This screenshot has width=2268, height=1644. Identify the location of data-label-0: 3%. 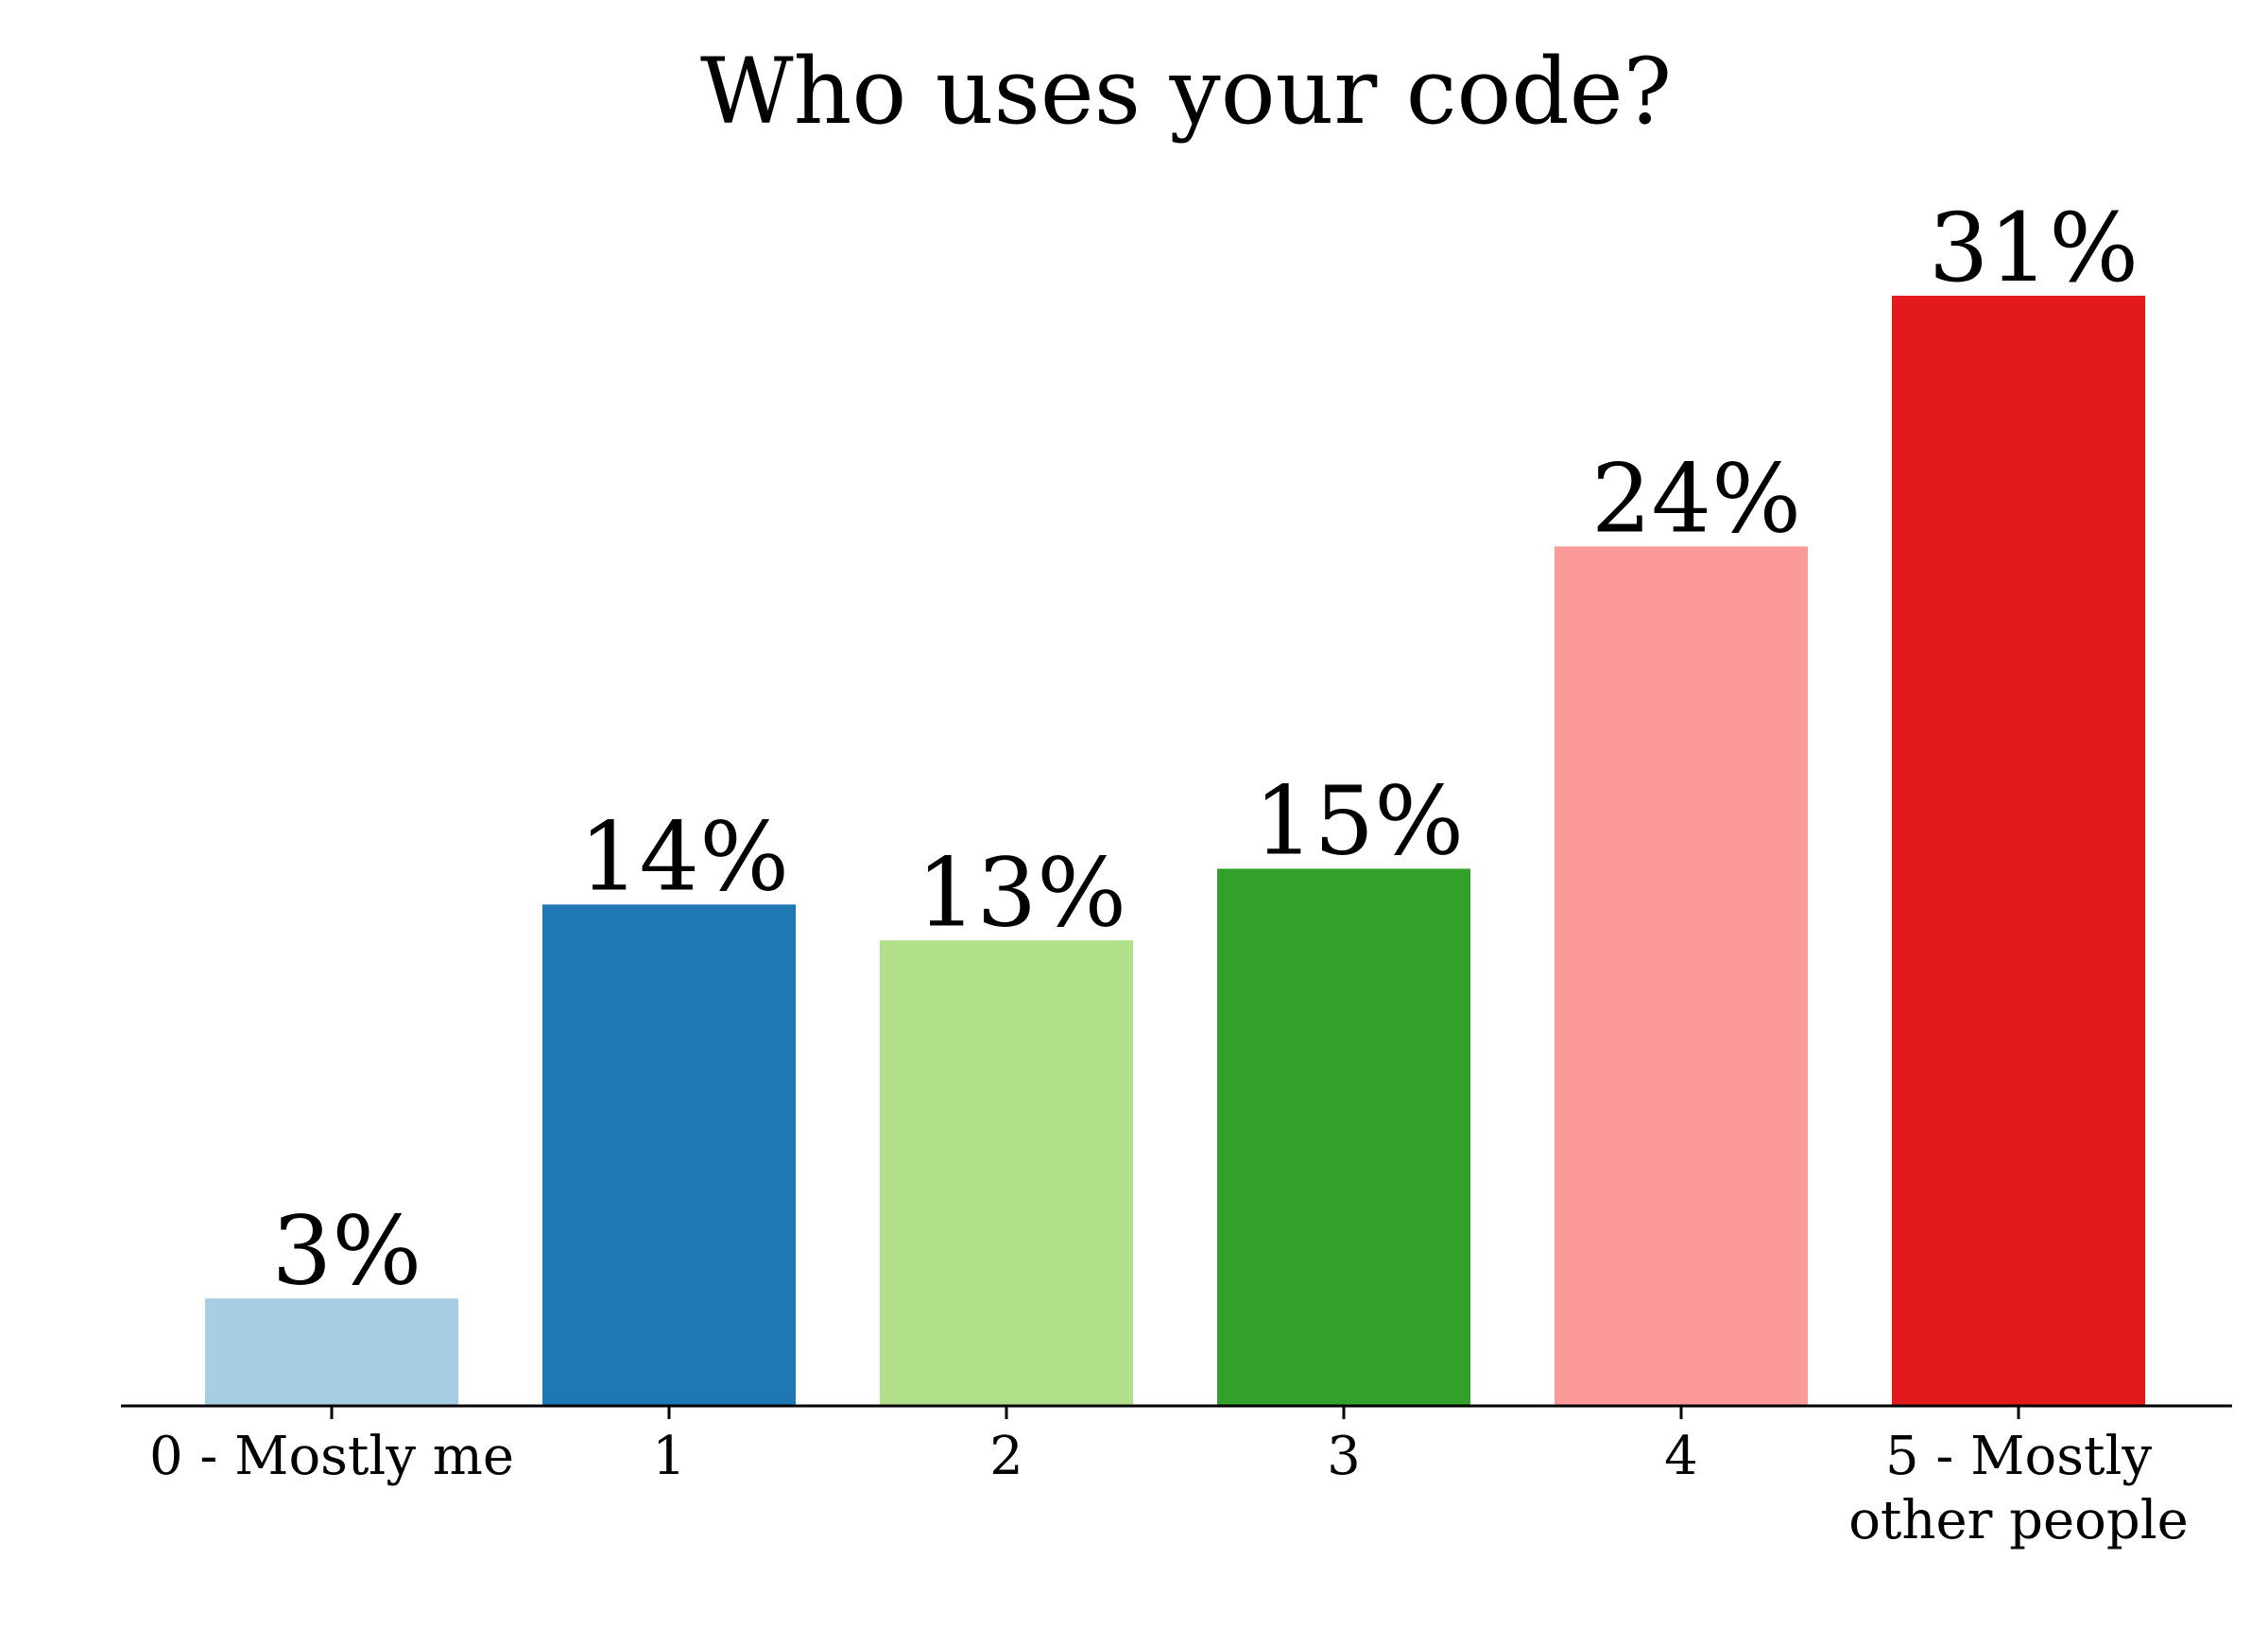
(347, 1250).